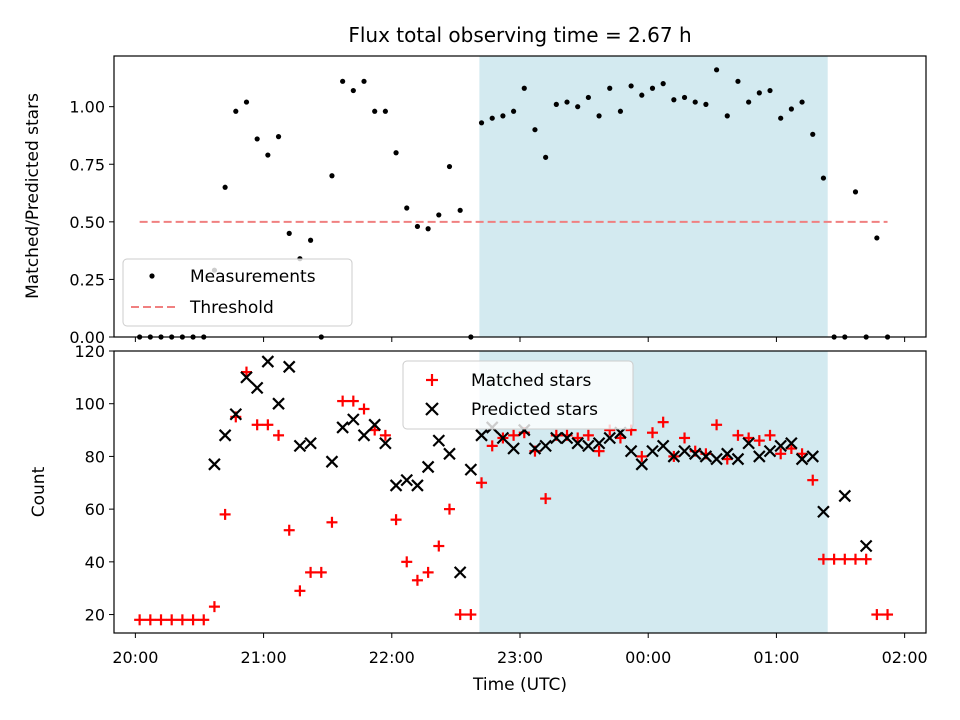 This screenshot has height=720, width=960. Describe the element at coordinates (253, 277) in the screenshot. I see `legend-measurements-label: Measurements` at that location.